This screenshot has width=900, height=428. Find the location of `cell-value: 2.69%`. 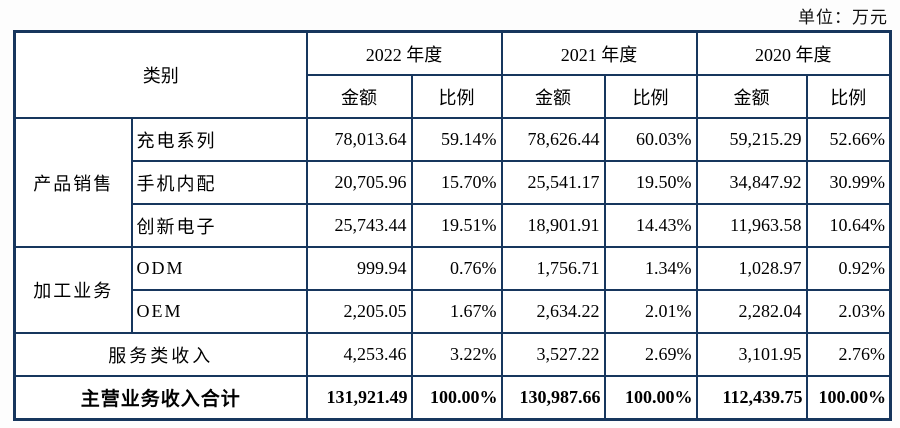

cell-value: 2.69% is located at coordinates (650, 354).